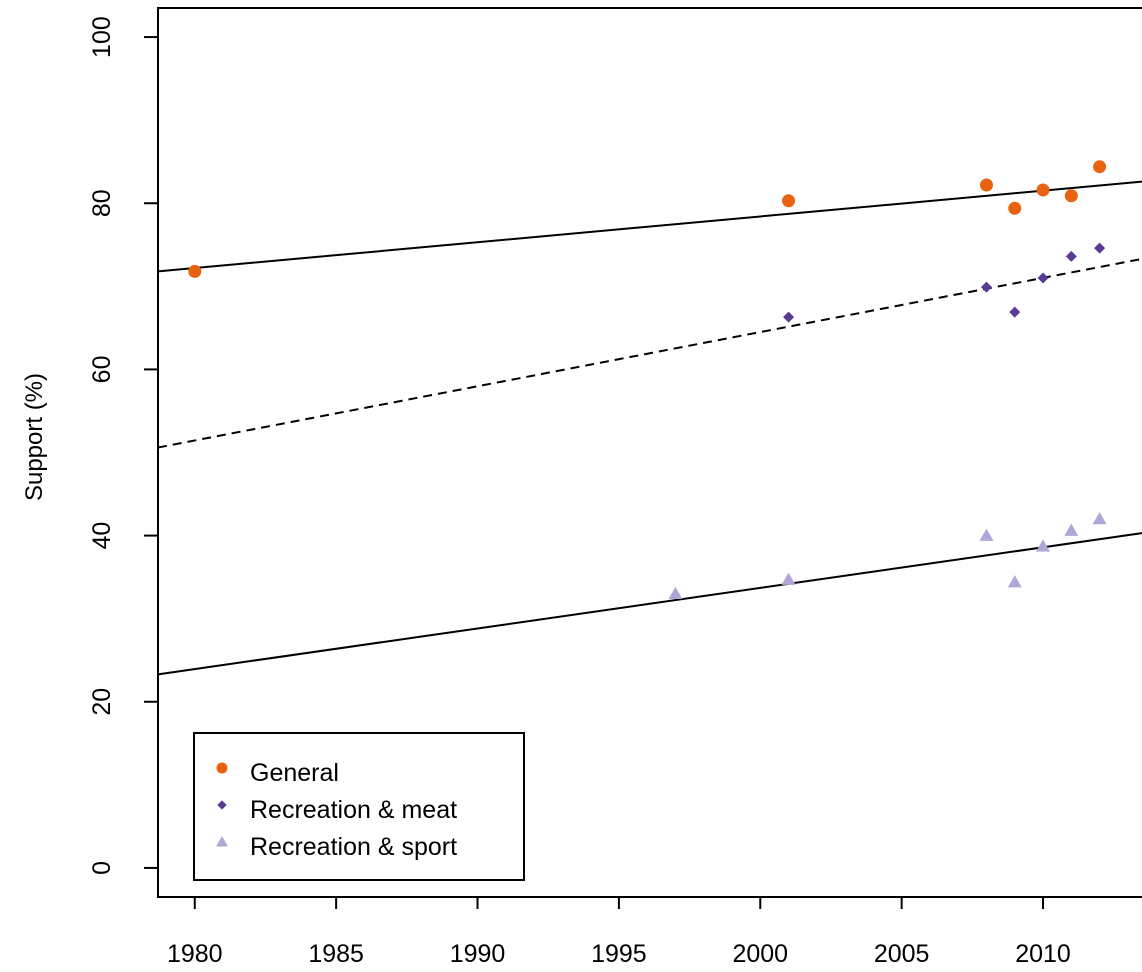  What do you see at coordinates (102, 702) in the screenshot?
I see `y-tick-label: 20` at bounding box center [102, 702].